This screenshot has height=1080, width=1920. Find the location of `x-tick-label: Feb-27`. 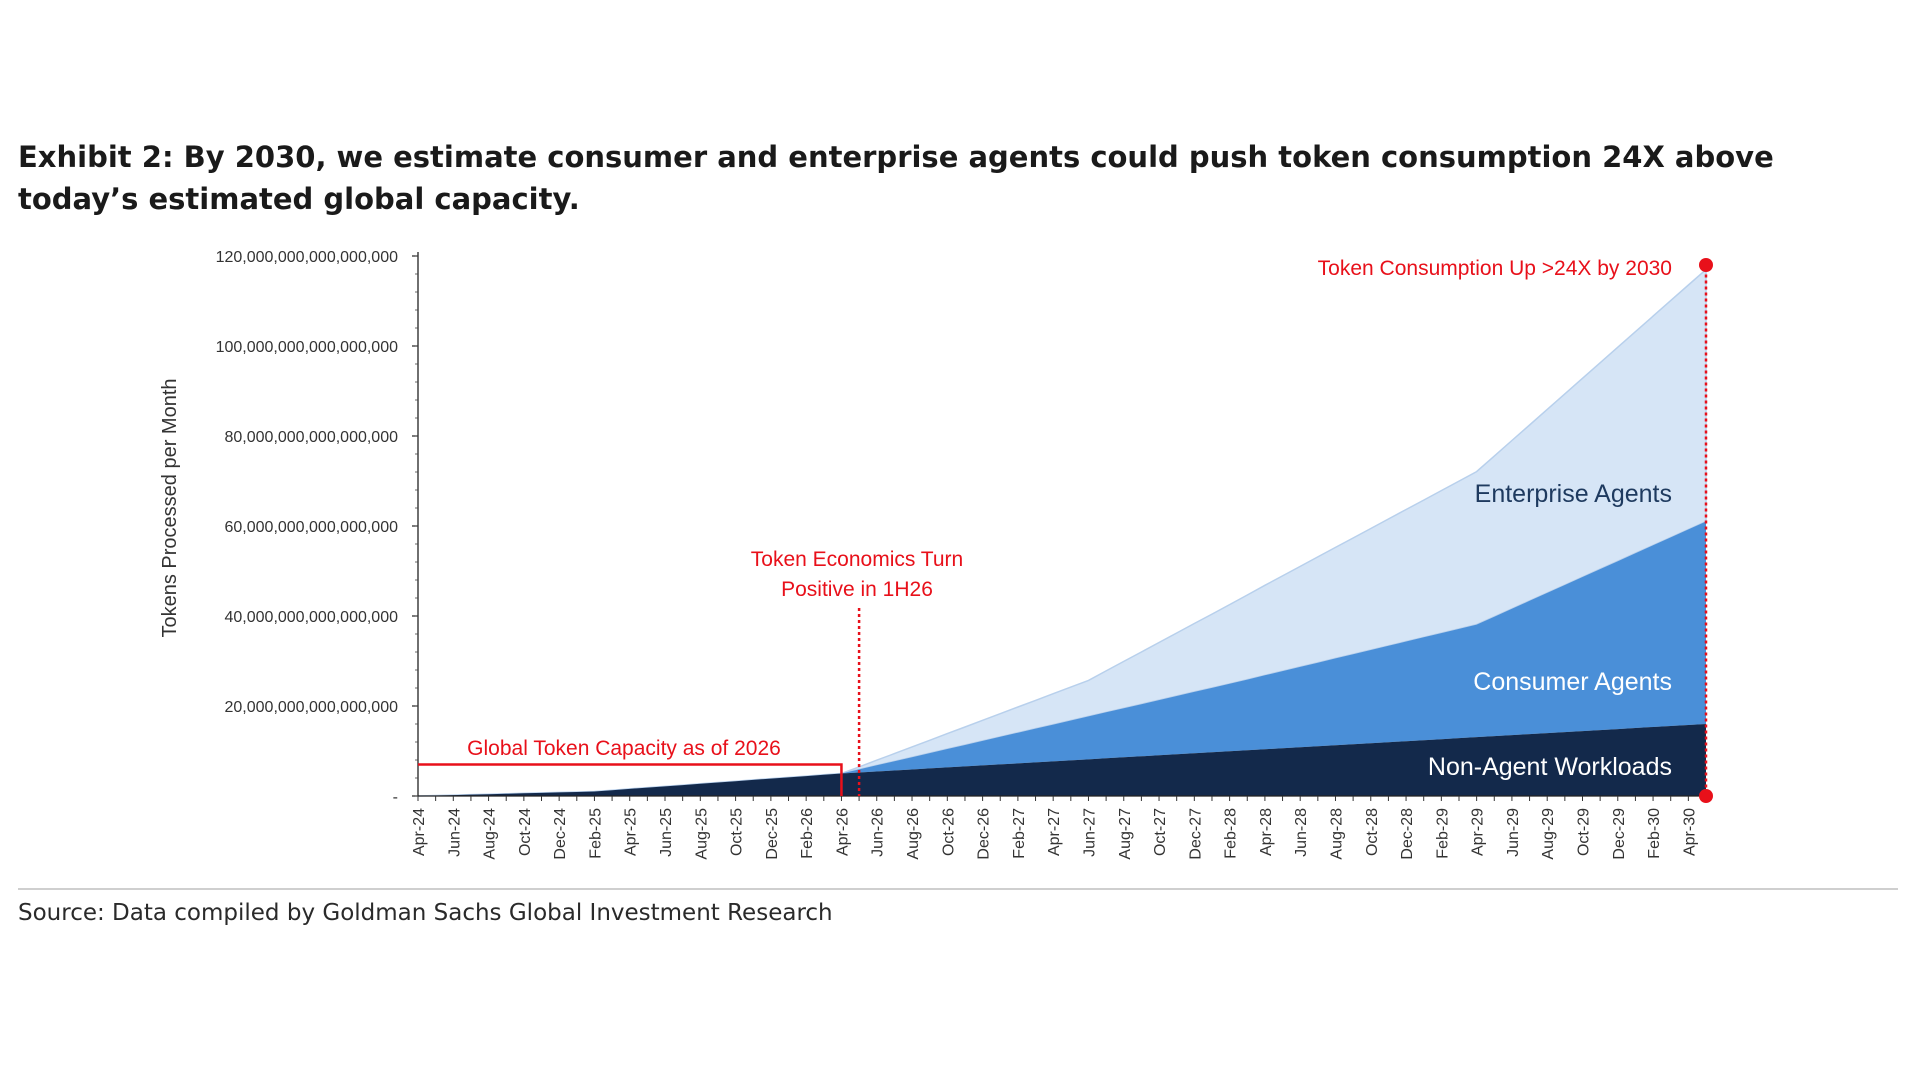

x-tick-label: Feb-27 is located at coordinates (1019, 833).